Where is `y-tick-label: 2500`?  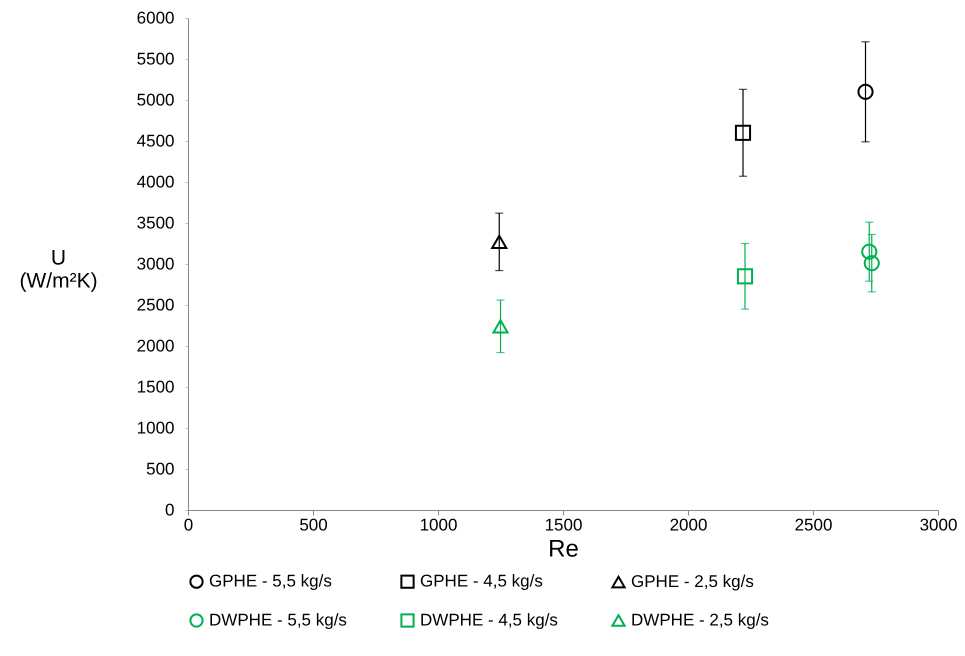 y-tick-label: 2500 is located at coordinates (155, 305).